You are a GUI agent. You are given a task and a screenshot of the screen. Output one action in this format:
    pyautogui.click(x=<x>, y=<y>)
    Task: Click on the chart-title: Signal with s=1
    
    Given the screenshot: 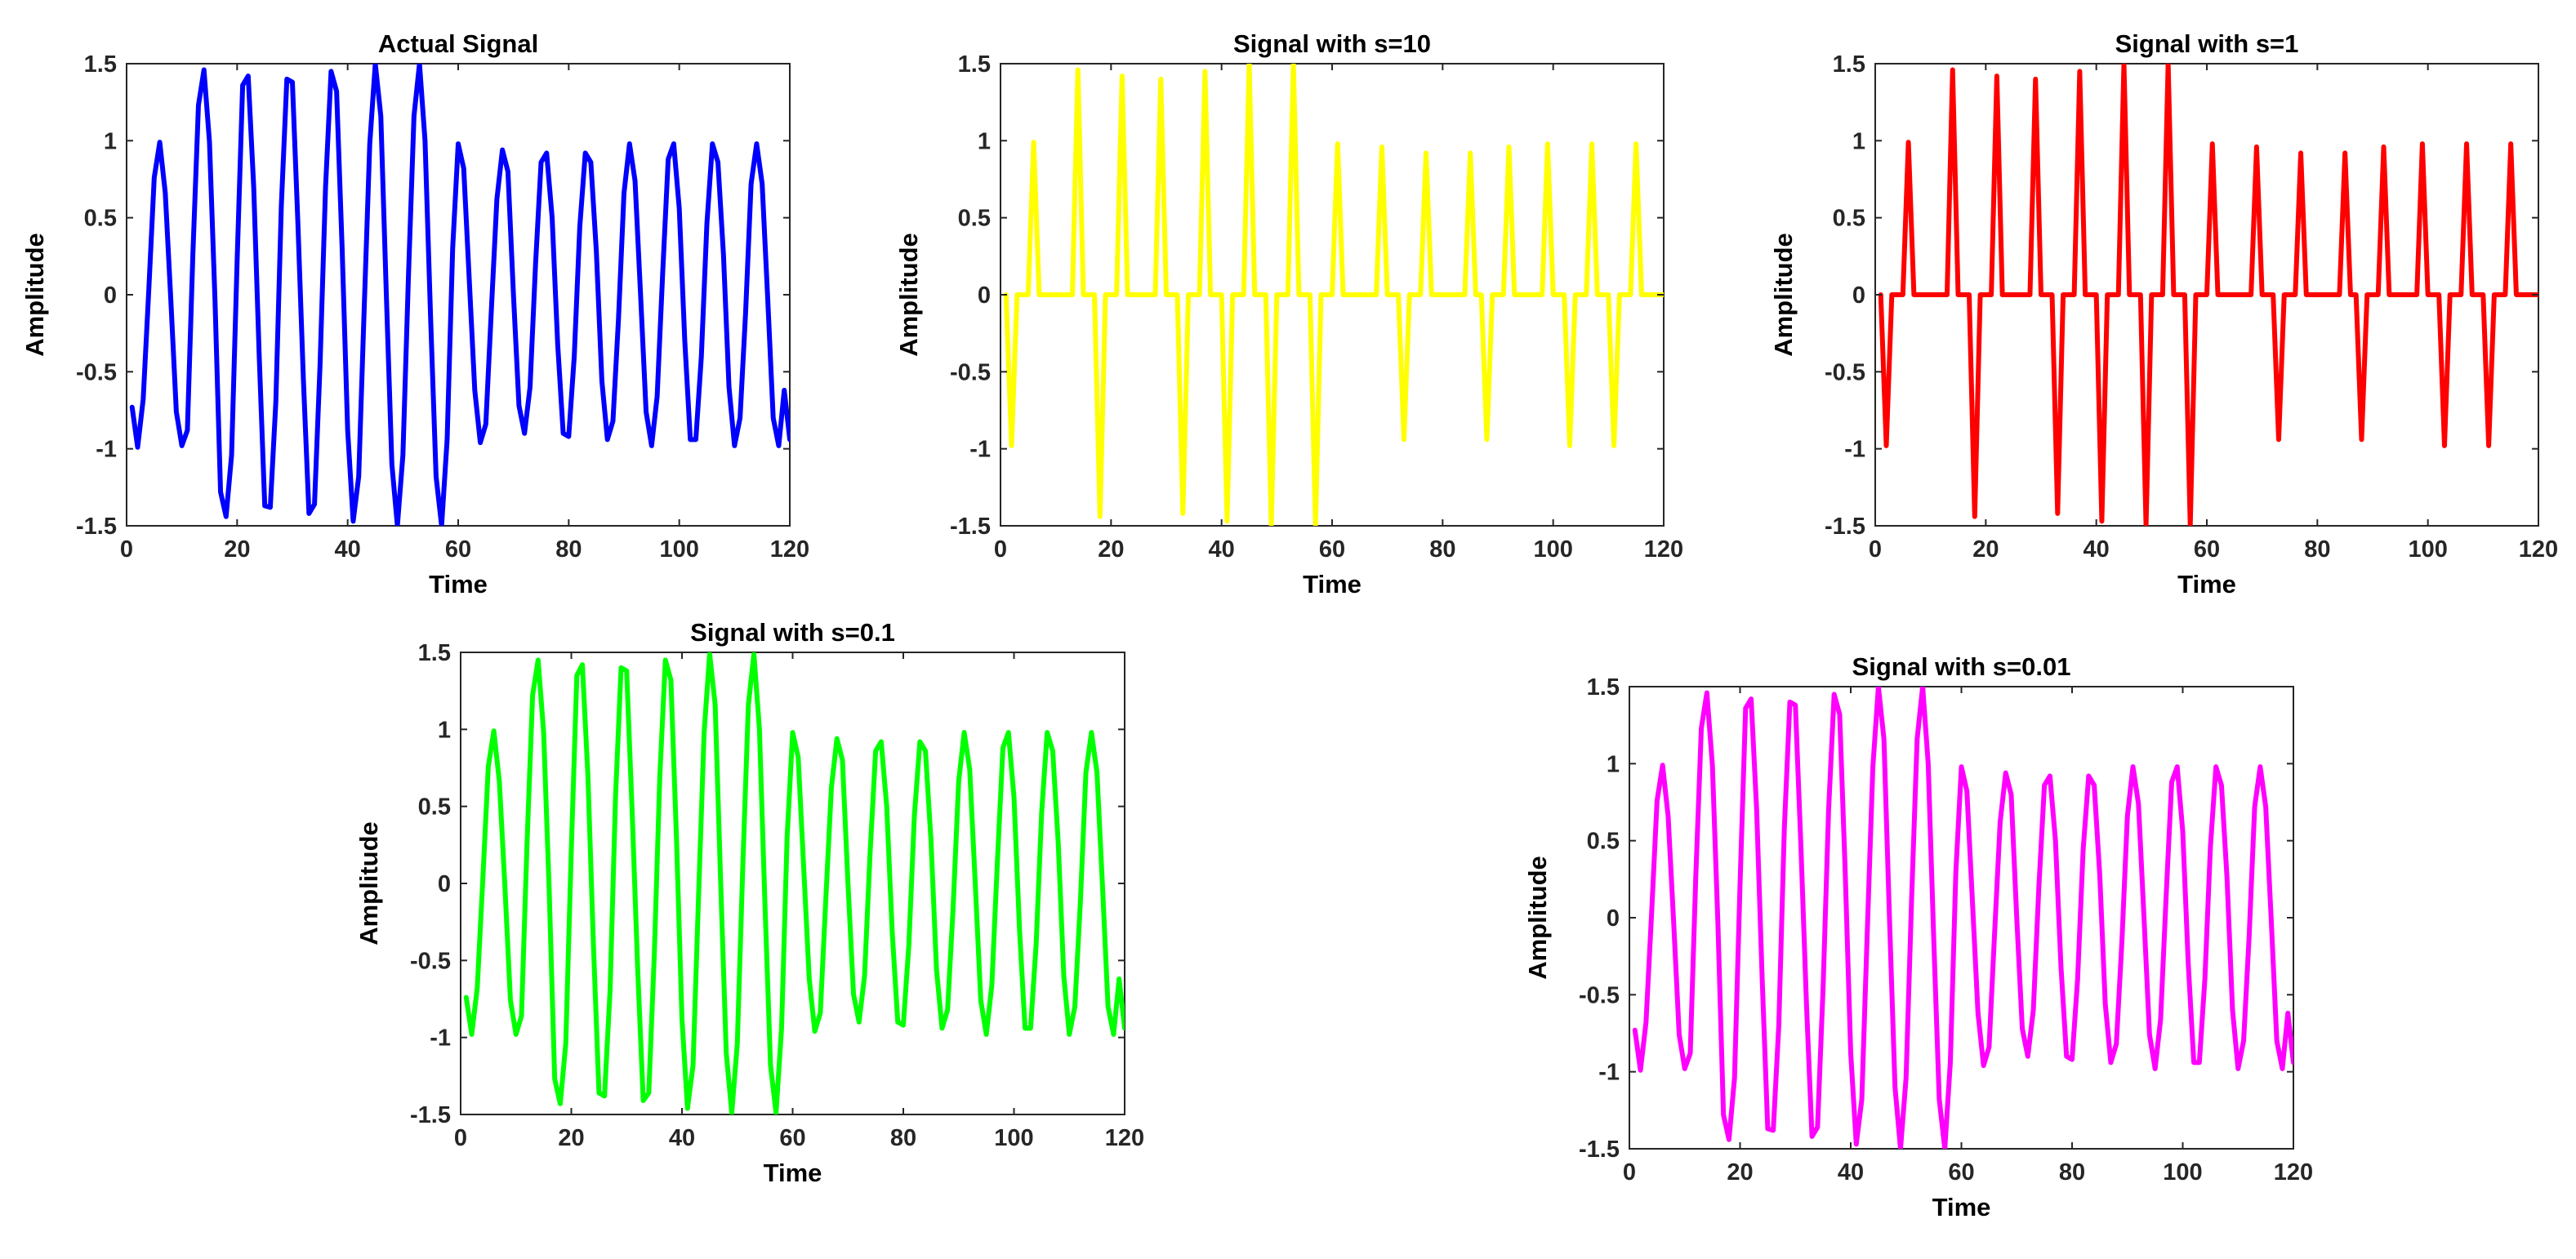 What is the action you would take?
    pyautogui.click(x=2207, y=43)
    